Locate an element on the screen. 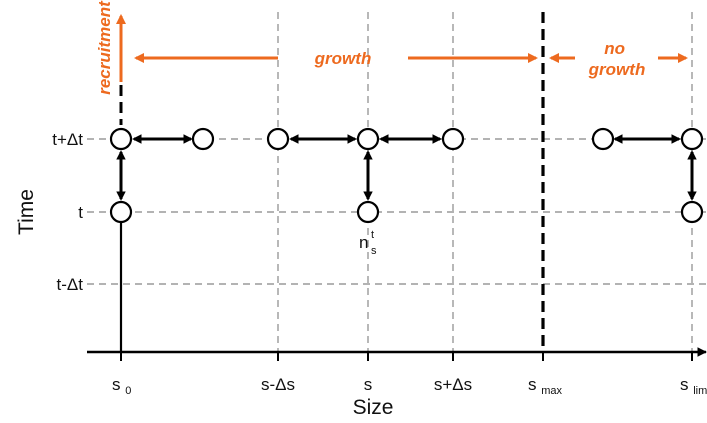  node-s0-t-plus is located at coordinates (121, 139).